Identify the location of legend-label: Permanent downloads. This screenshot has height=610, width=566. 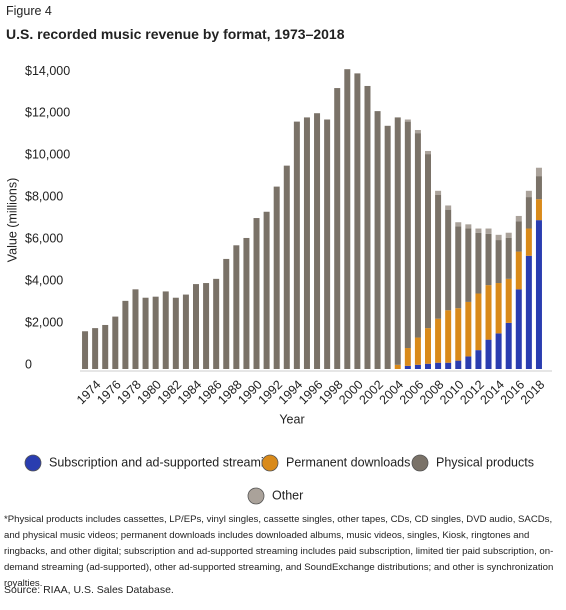
(348, 462).